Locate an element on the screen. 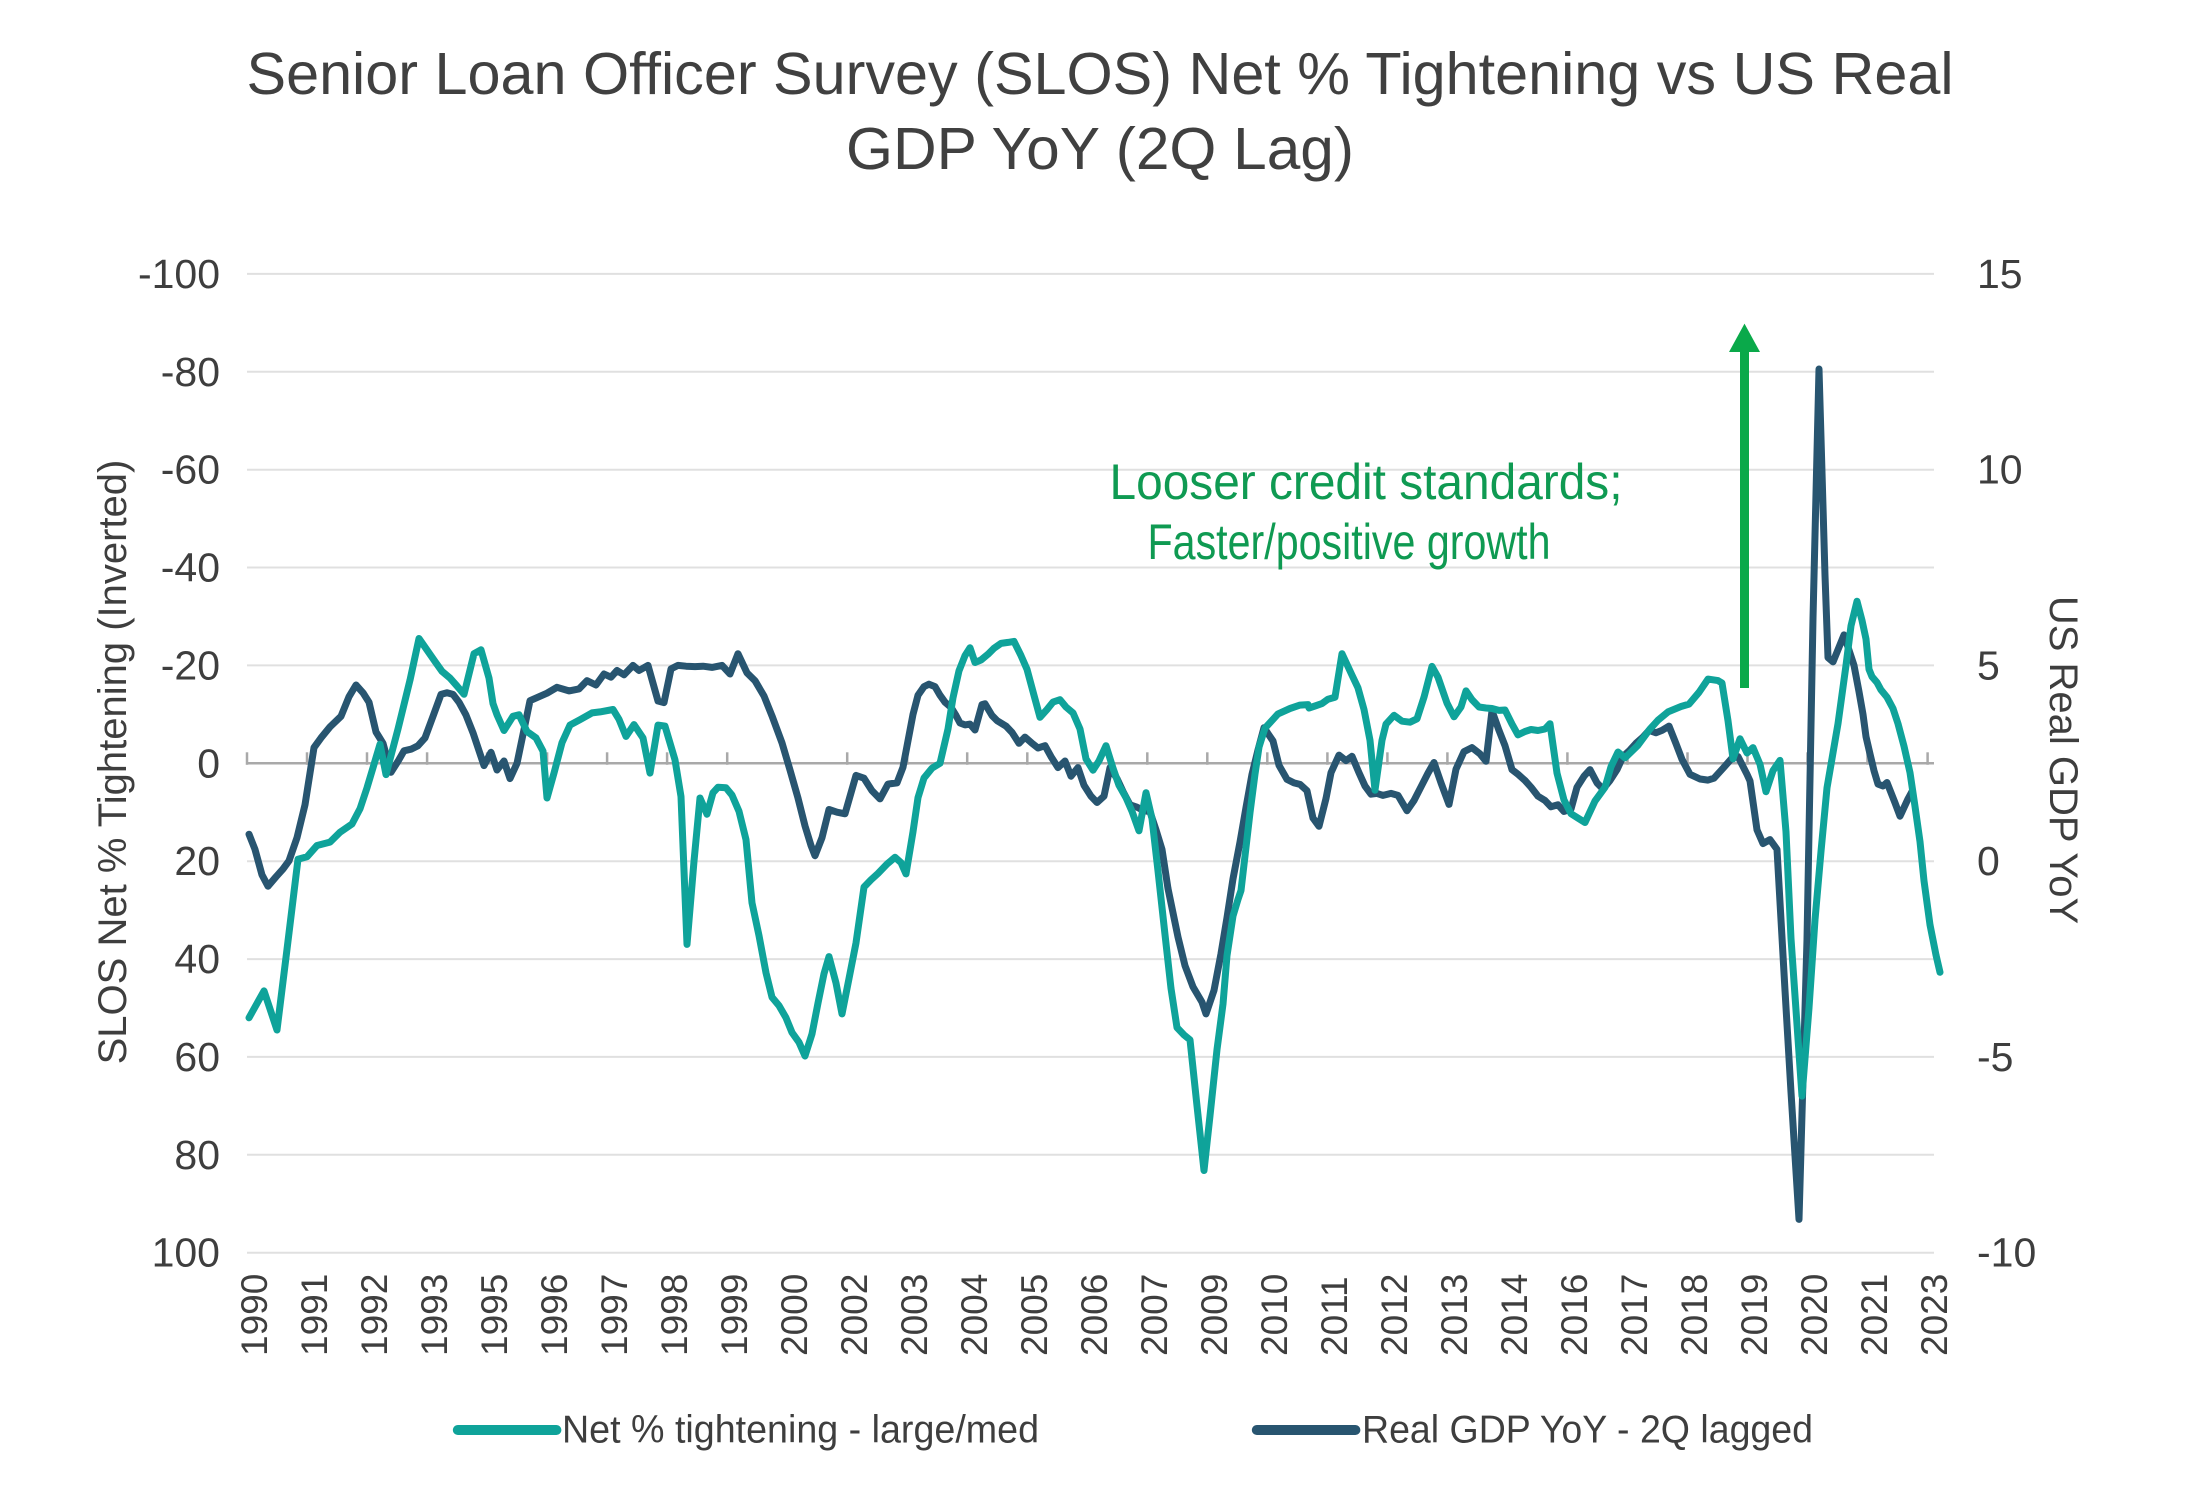 The image size is (2206, 1492). svg-text: 2006 is located at coordinates (1094, 1315).